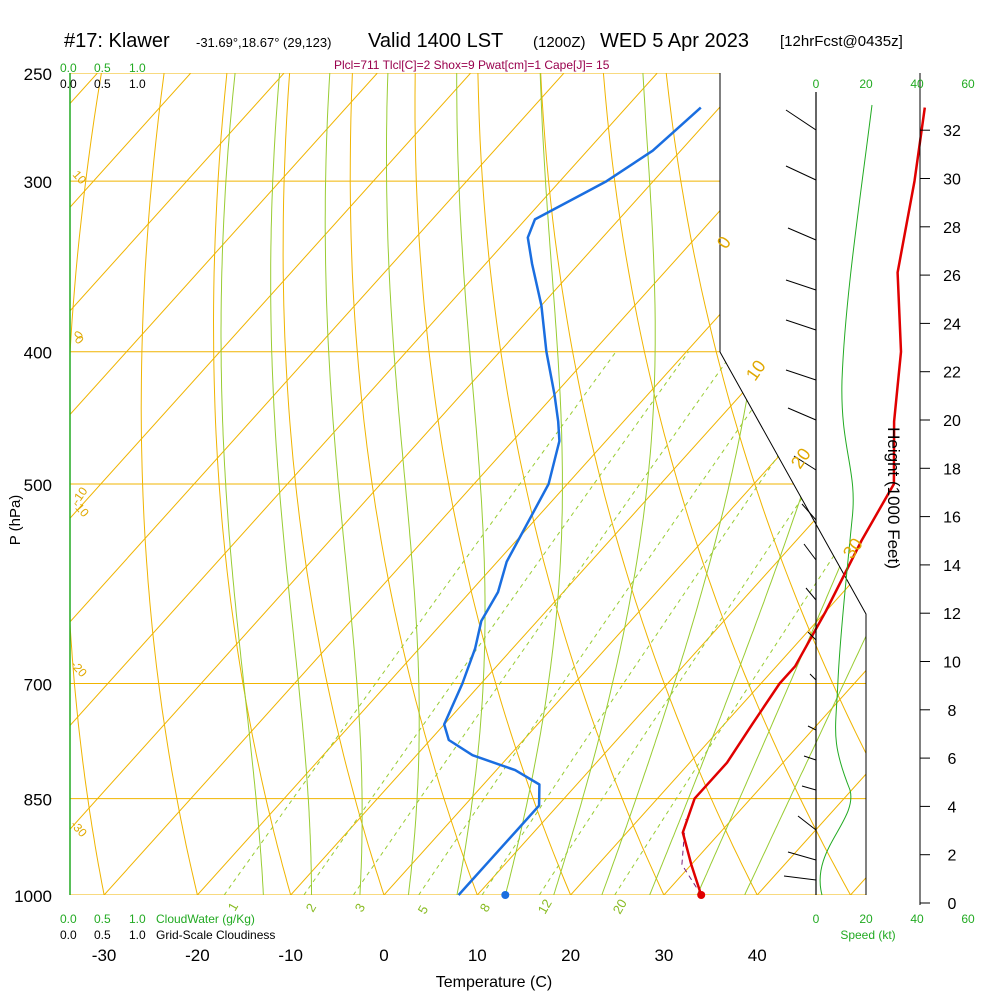  I want to click on cloud-scale-bottom-black: 0.0, so click(68, 935).